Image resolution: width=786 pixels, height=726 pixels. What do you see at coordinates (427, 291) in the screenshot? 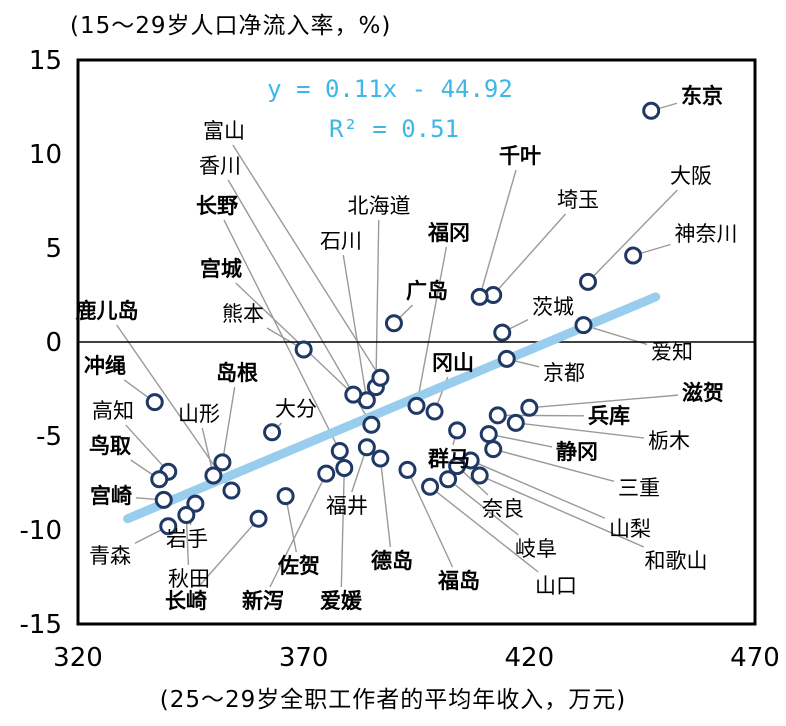
I see `point-label: 广岛` at bounding box center [427, 291].